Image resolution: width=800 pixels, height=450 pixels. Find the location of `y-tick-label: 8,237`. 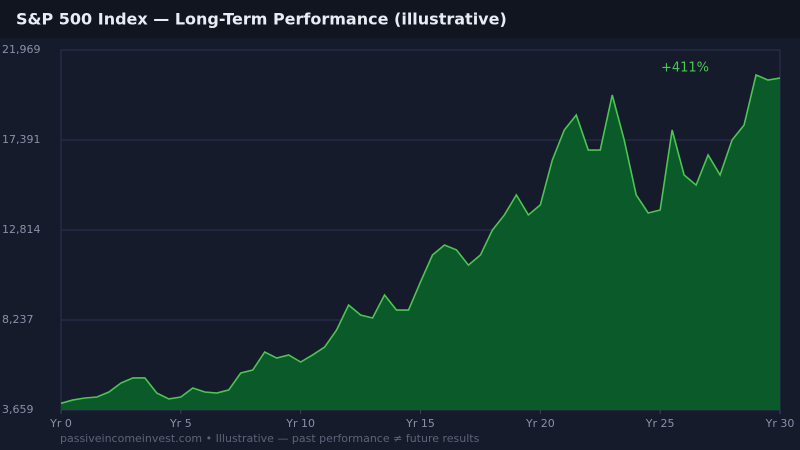

y-tick-label: 8,237 is located at coordinates (18, 319).